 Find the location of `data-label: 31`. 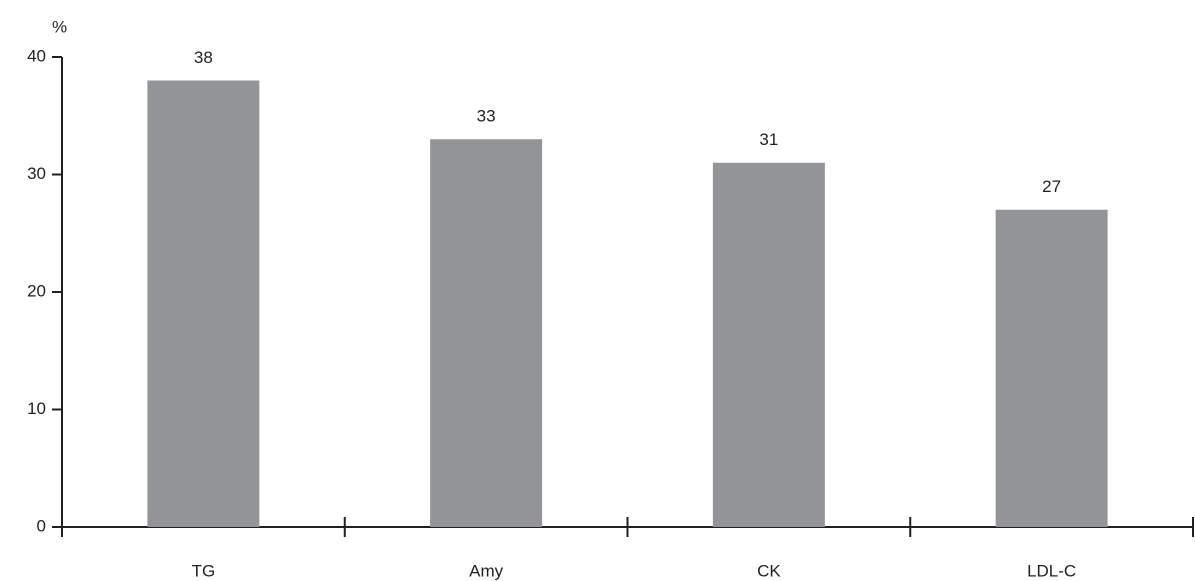

data-label: 31 is located at coordinates (768, 139).